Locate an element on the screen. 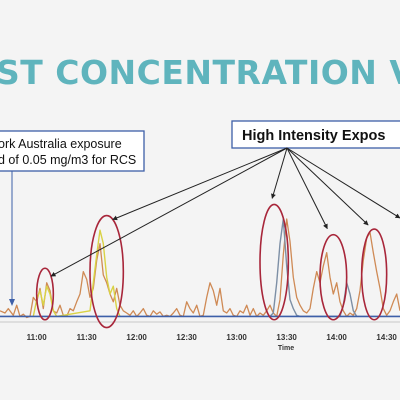 This screenshot has width=400, height=400. x-tick-label: 14:30 is located at coordinates (386, 337).